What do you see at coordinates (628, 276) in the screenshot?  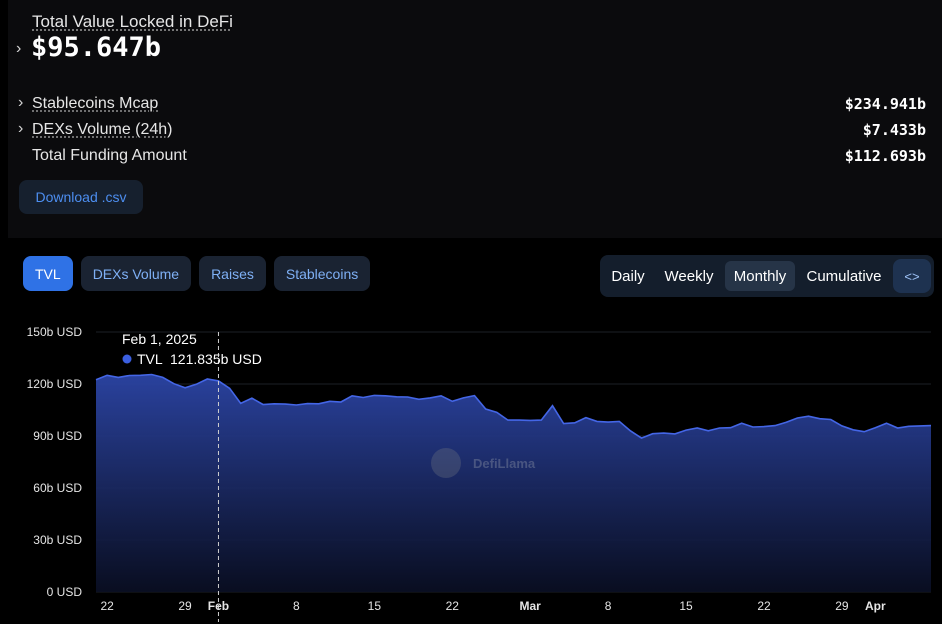 I see `period-daily: Daily` at bounding box center [628, 276].